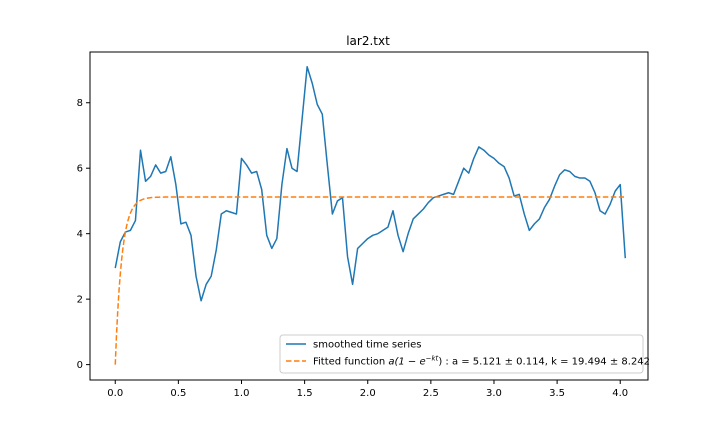  I want to click on x-axis: 0.0 0.5 1.0 1.5 2.0 2.5 3.0 3.5 4.0, so click(367, 389).